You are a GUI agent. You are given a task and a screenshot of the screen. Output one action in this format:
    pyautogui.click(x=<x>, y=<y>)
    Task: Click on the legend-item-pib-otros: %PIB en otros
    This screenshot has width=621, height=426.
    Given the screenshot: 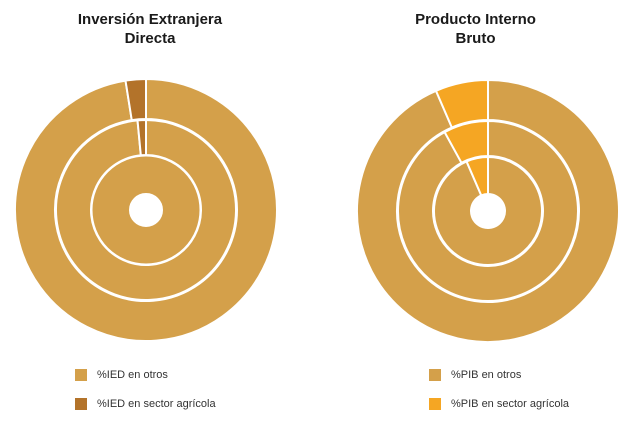 What is the action you would take?
    pyautogui.click(x=499, y=374)
    